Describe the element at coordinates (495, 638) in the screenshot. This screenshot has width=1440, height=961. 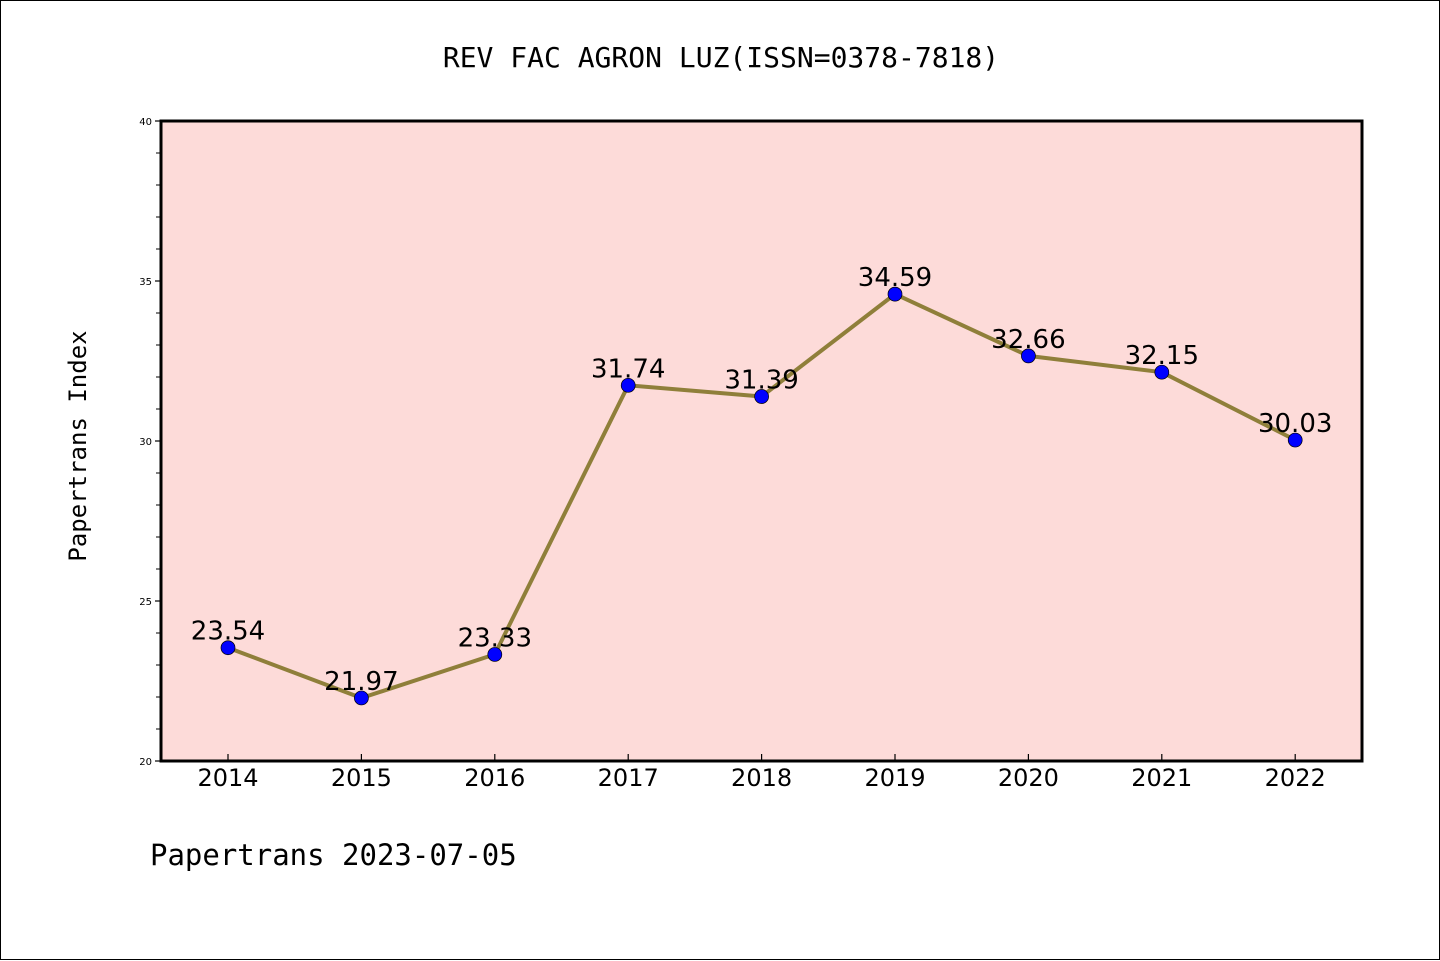
I see `data-label: 23.33` at that location.